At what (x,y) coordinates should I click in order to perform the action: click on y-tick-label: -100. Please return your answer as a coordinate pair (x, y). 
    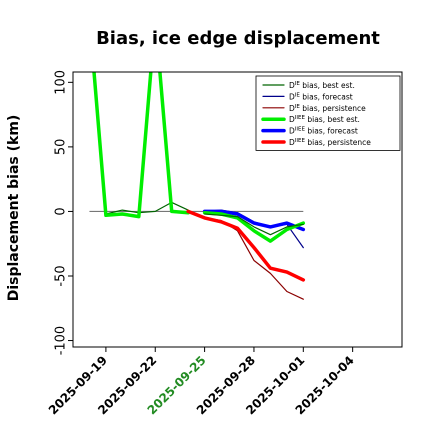
    Looking at the image, I should click on (61, 341).